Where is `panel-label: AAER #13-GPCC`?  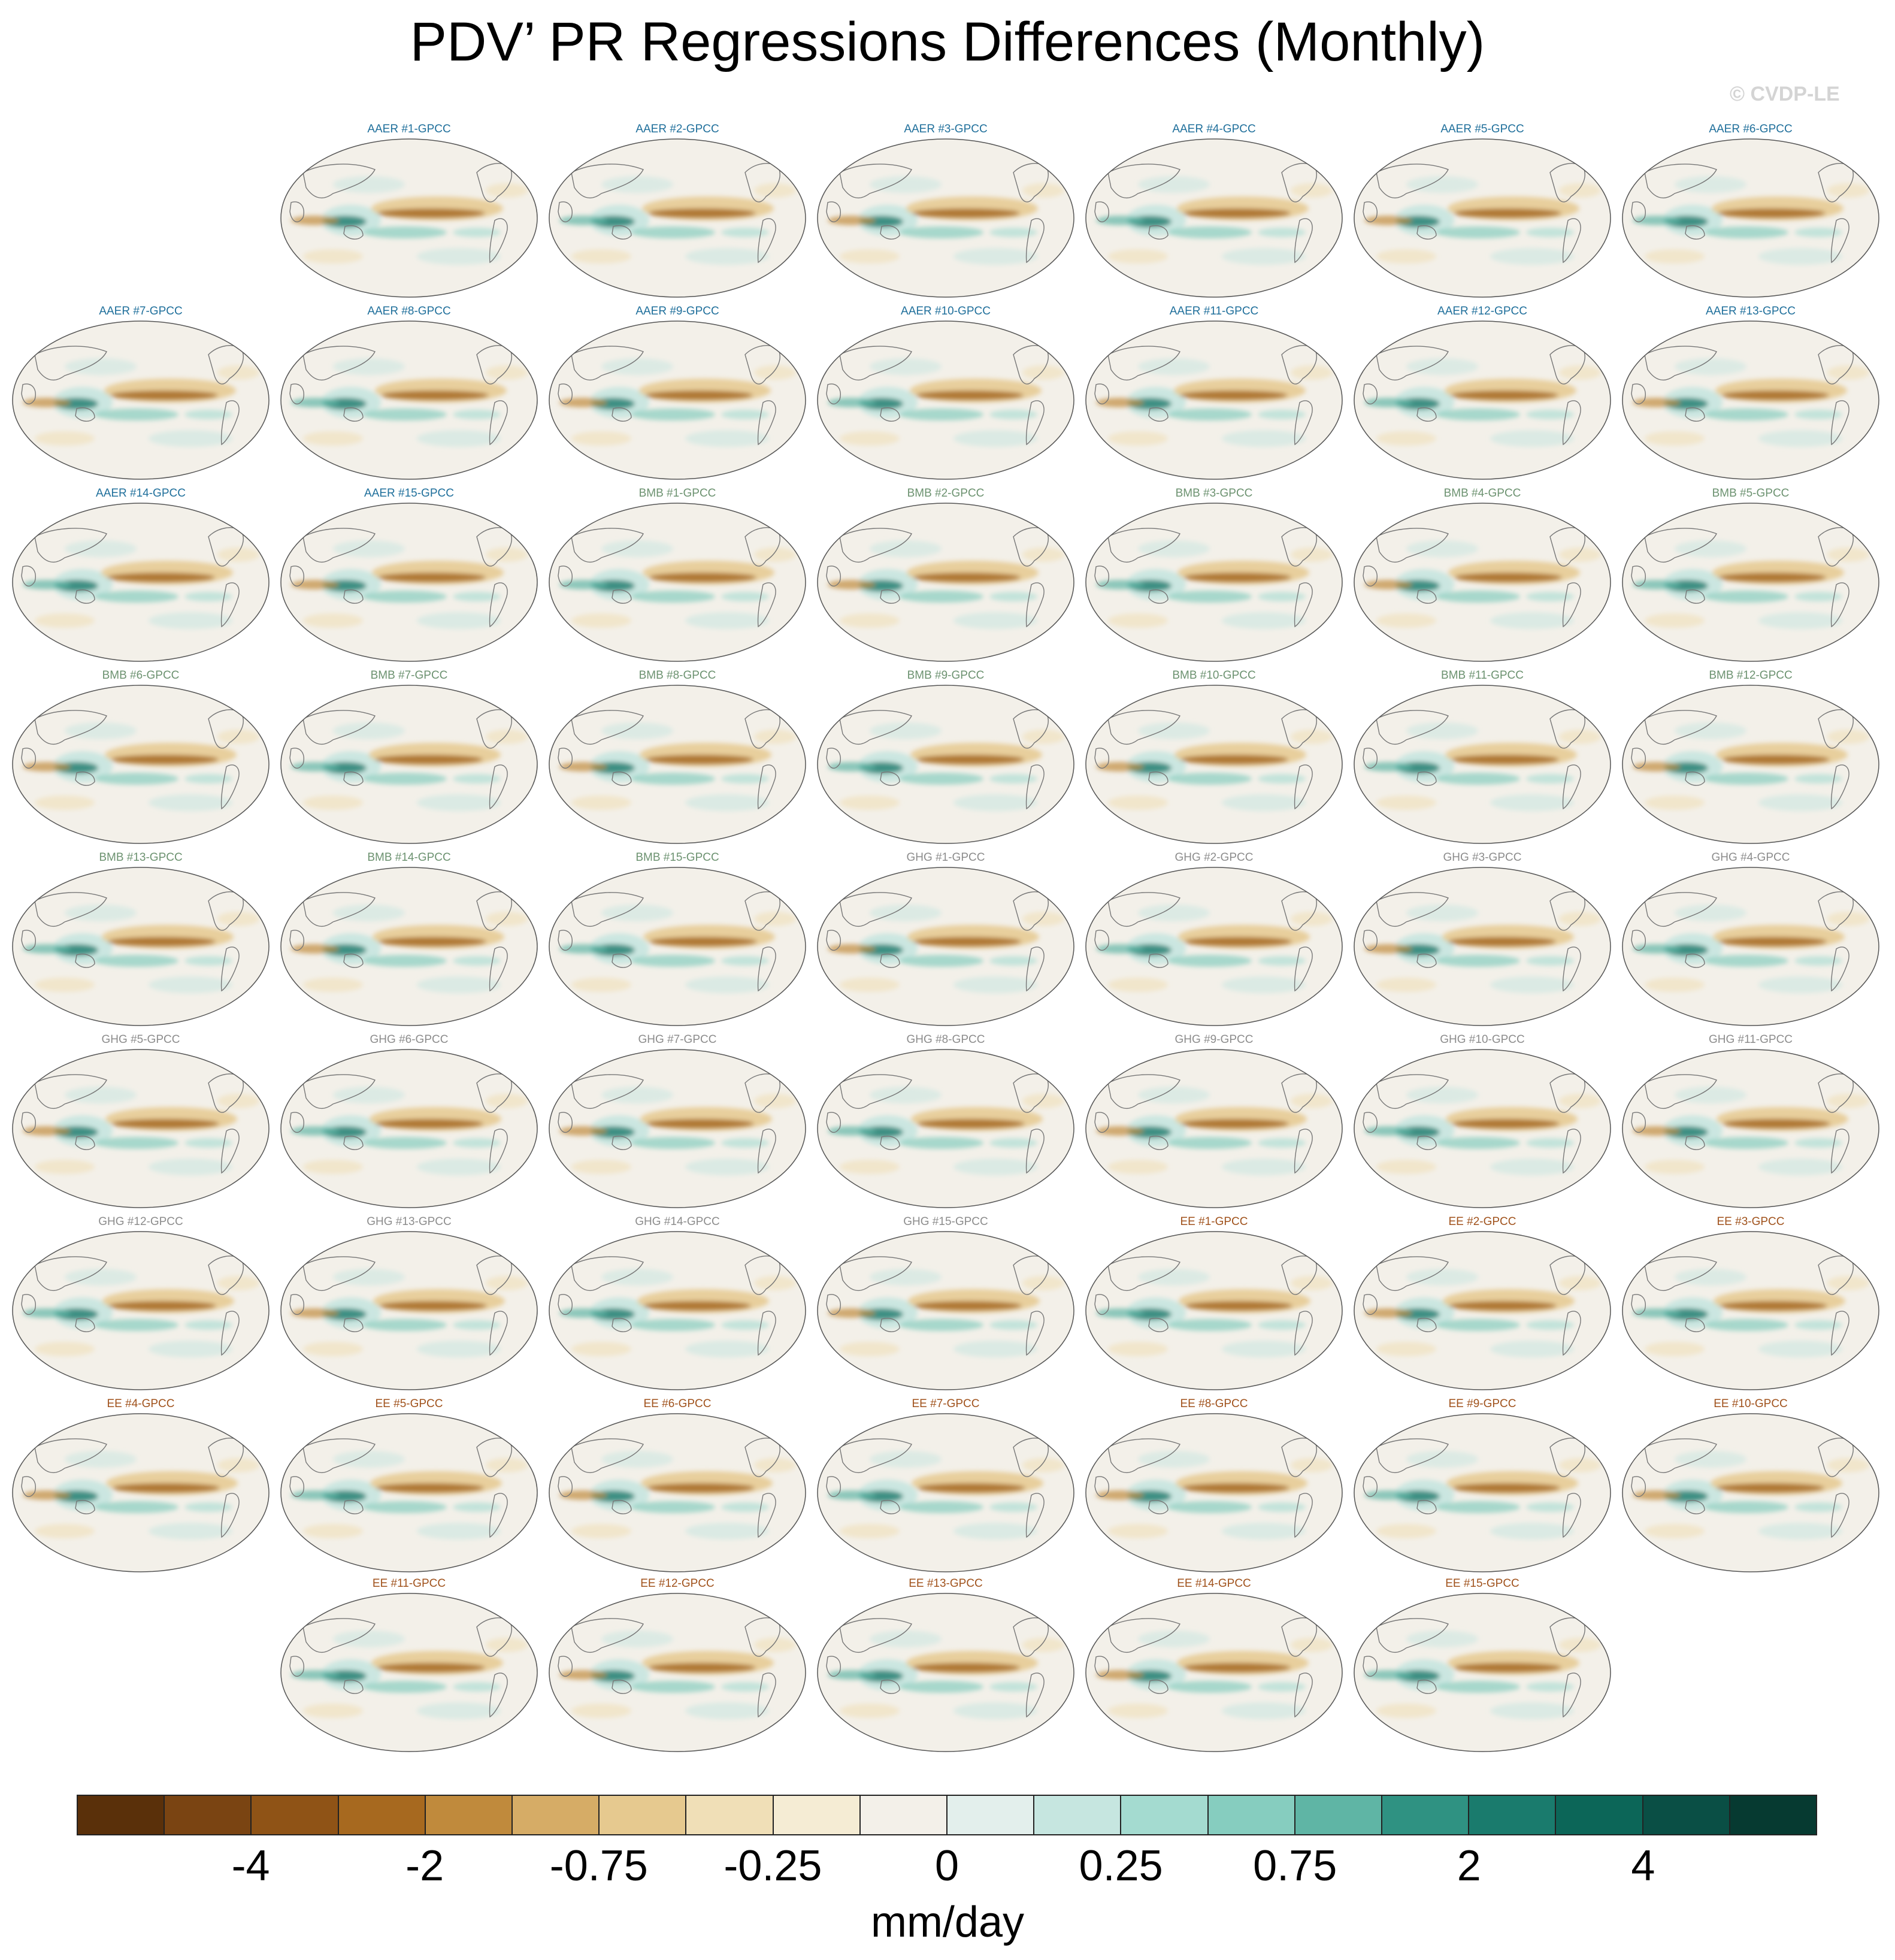
panel-label: AAER #13-GPCC is located at coordinates (1751, 311).